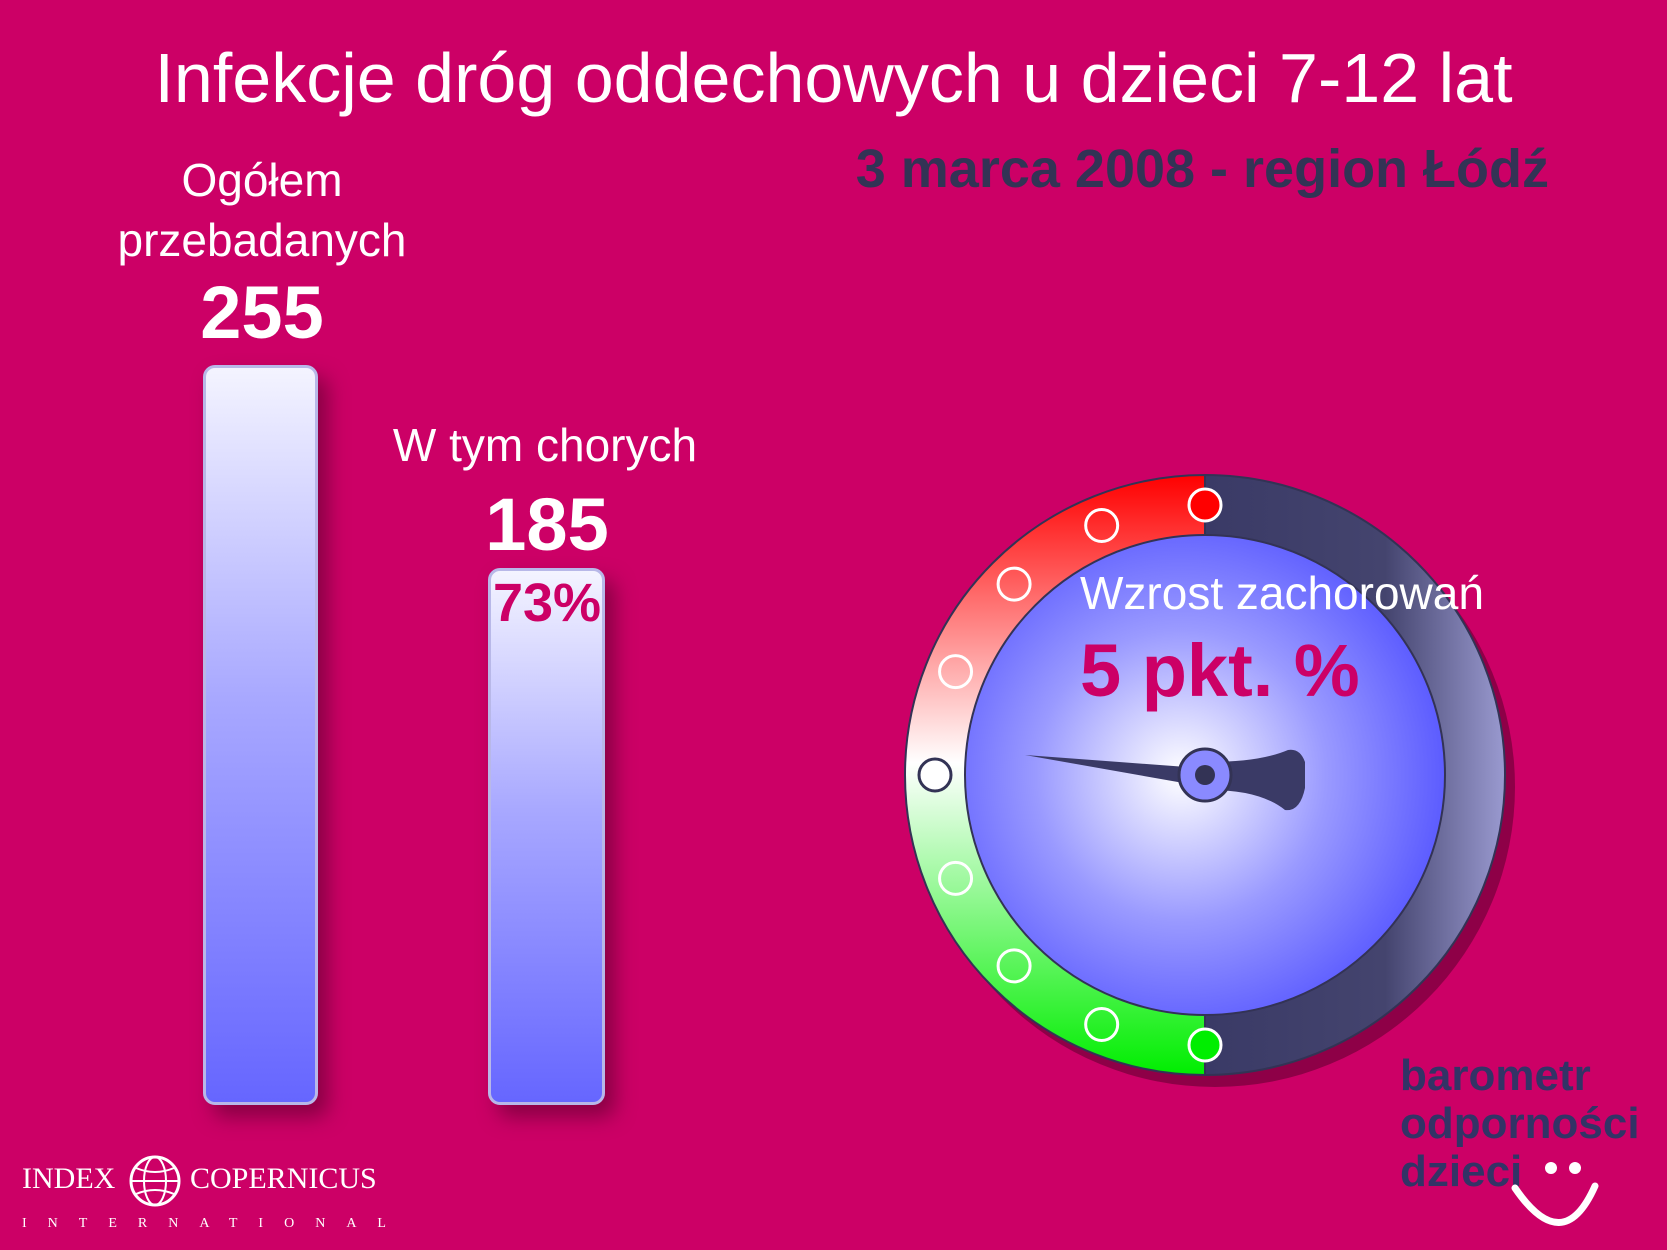 The width and height of the screenshot is (1667, 1250). I want to click on bar-total, so click(260, 735).